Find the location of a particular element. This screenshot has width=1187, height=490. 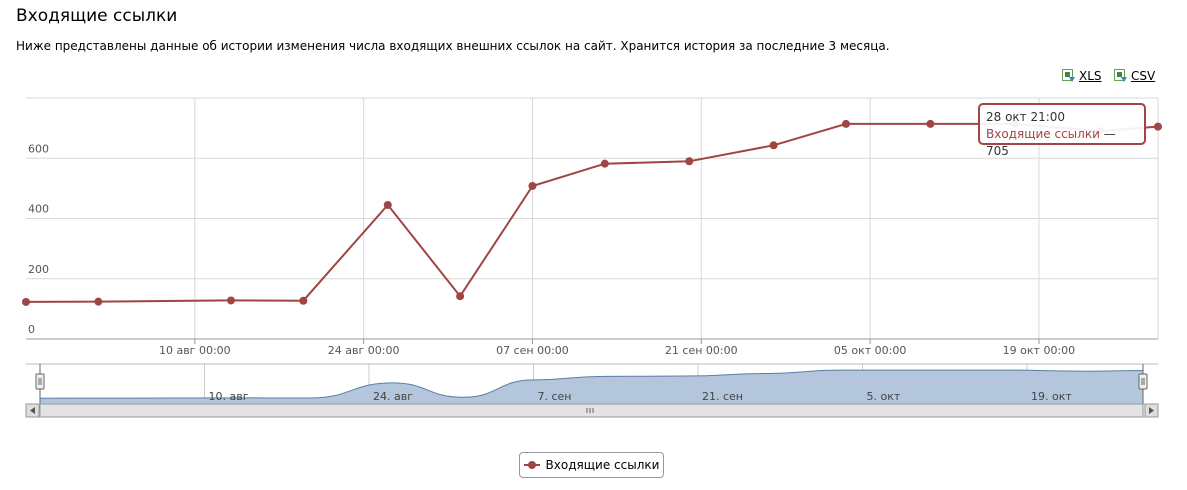

legend-item-incoming-links: Входящие ссылки is located at coordinates (591, 465).